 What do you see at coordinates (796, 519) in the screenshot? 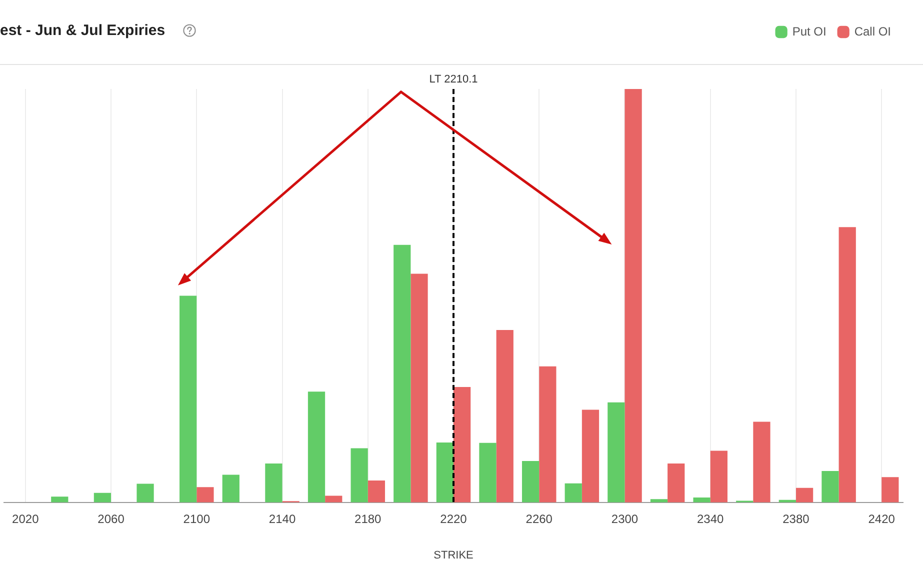
I see `x-tick-label: 2380` at bounding box center [796, 519].